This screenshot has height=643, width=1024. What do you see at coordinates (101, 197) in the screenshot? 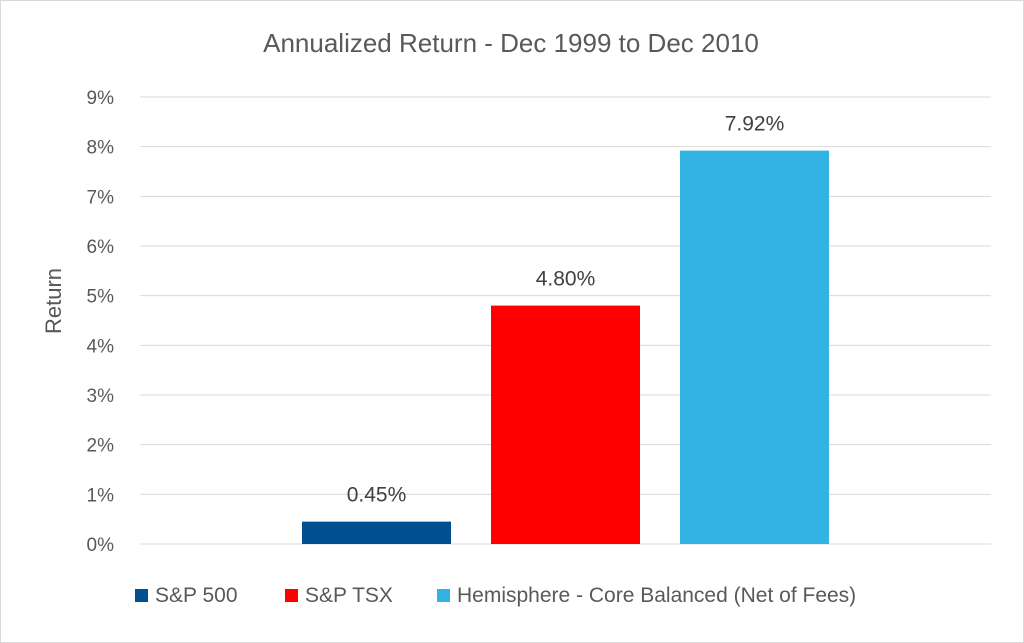
I see `y-tick-label: 7%` at bounding box center [101, 197].